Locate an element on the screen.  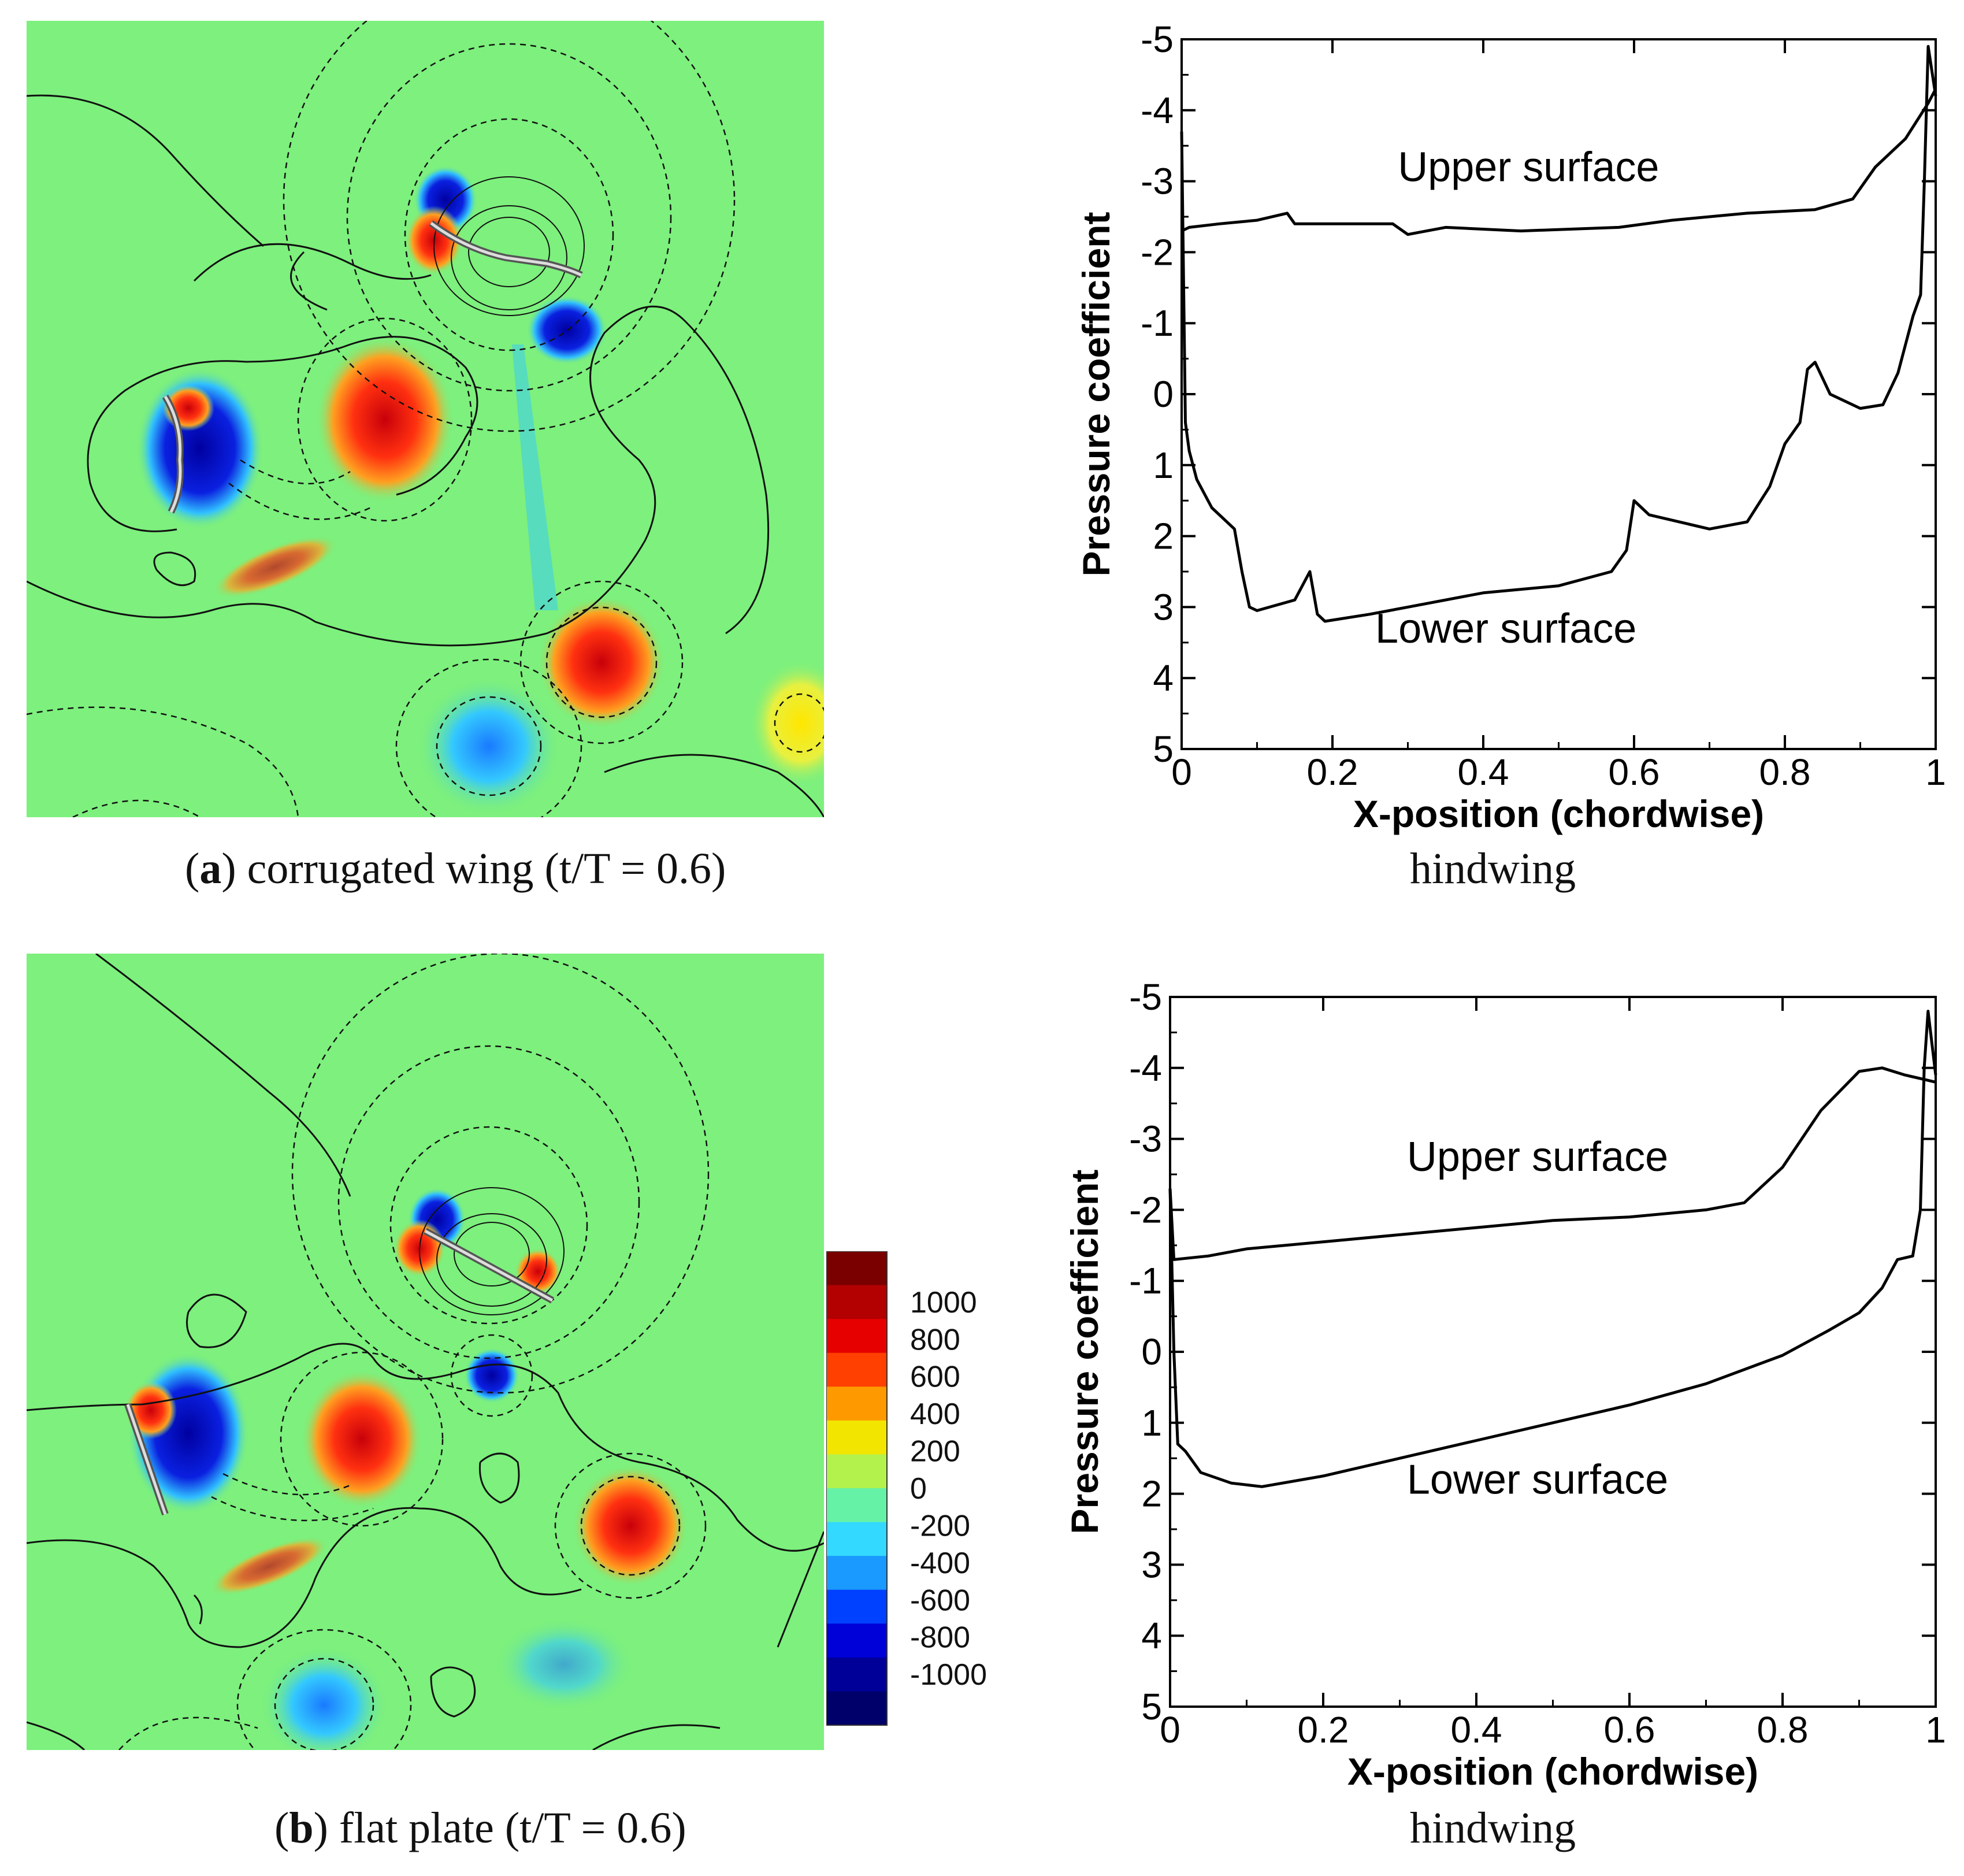
colorbar-label: 400 is located at coordinates (935, 1414).